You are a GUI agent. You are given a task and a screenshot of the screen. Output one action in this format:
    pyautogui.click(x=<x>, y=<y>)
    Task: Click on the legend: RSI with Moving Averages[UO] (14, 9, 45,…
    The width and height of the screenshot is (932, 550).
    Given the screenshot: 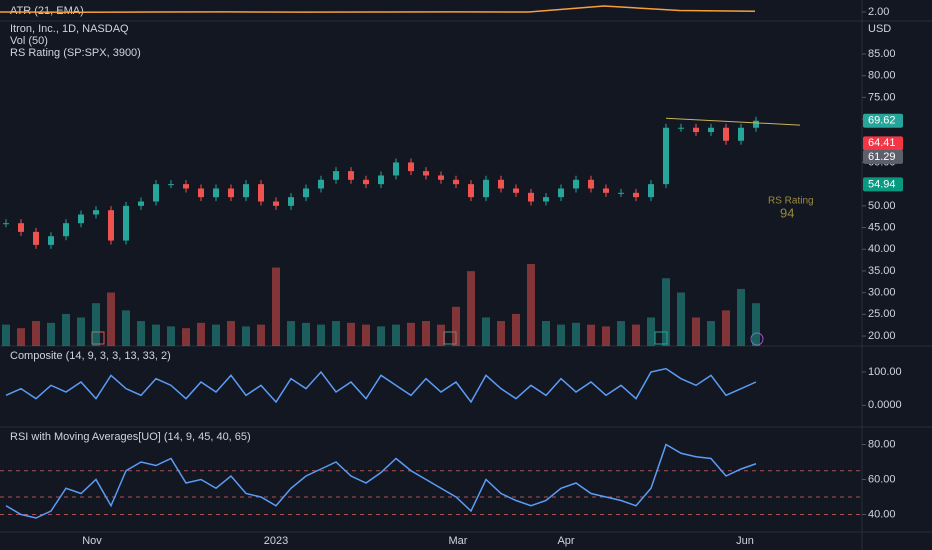 What is the action you would take?
    pyautogui.click(x=130, y=437)
    